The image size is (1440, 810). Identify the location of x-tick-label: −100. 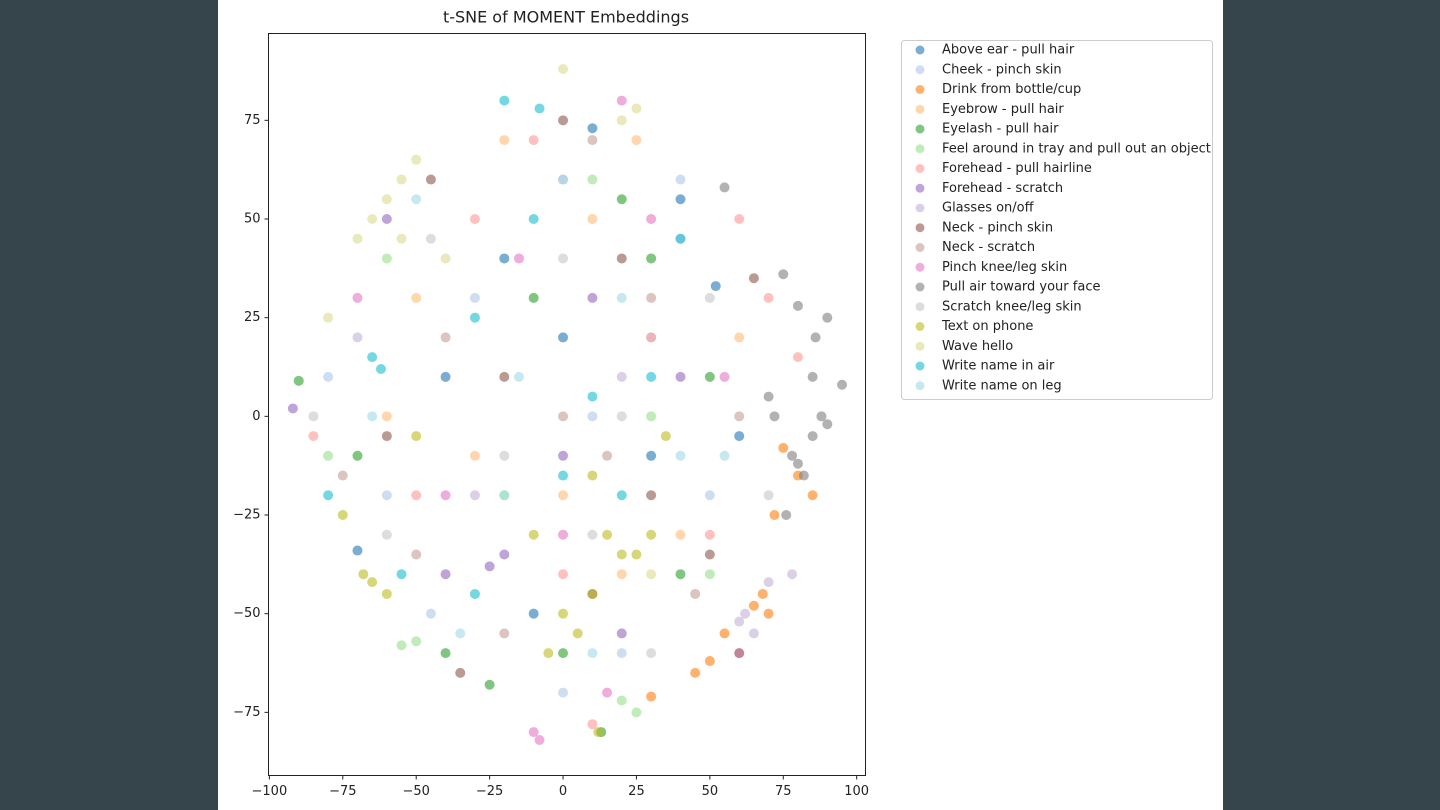
(270, 791).